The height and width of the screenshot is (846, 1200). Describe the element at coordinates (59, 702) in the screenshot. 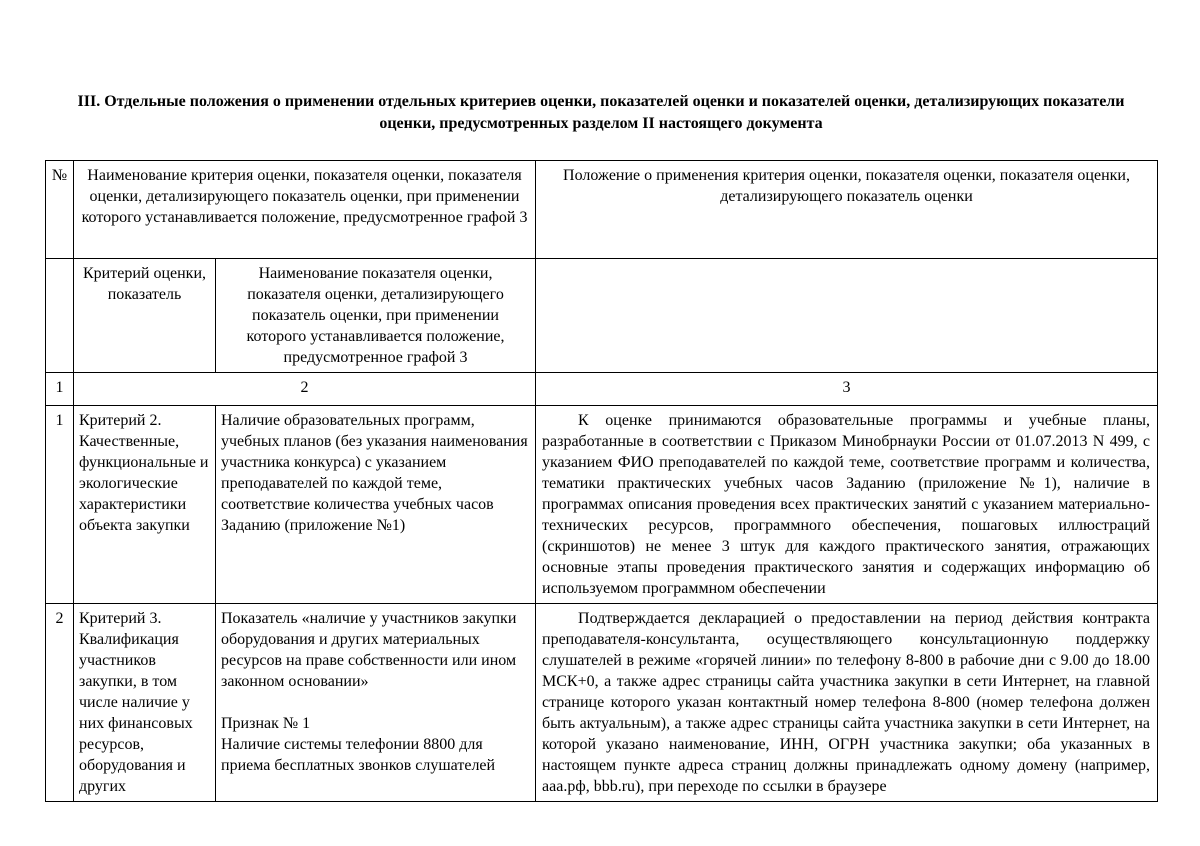

I see `row-number: 2` at that location.